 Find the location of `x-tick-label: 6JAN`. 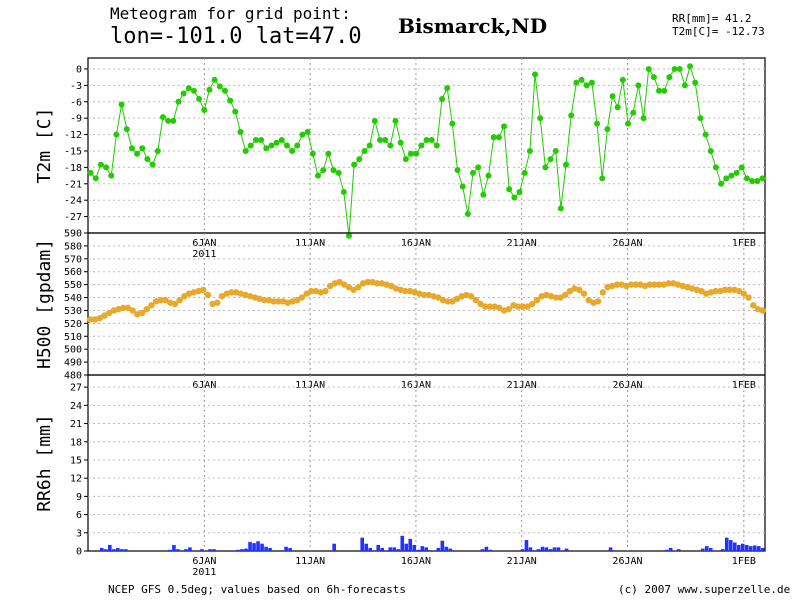

x-tick-label: 6JAN is located at coordinates (204, 561).